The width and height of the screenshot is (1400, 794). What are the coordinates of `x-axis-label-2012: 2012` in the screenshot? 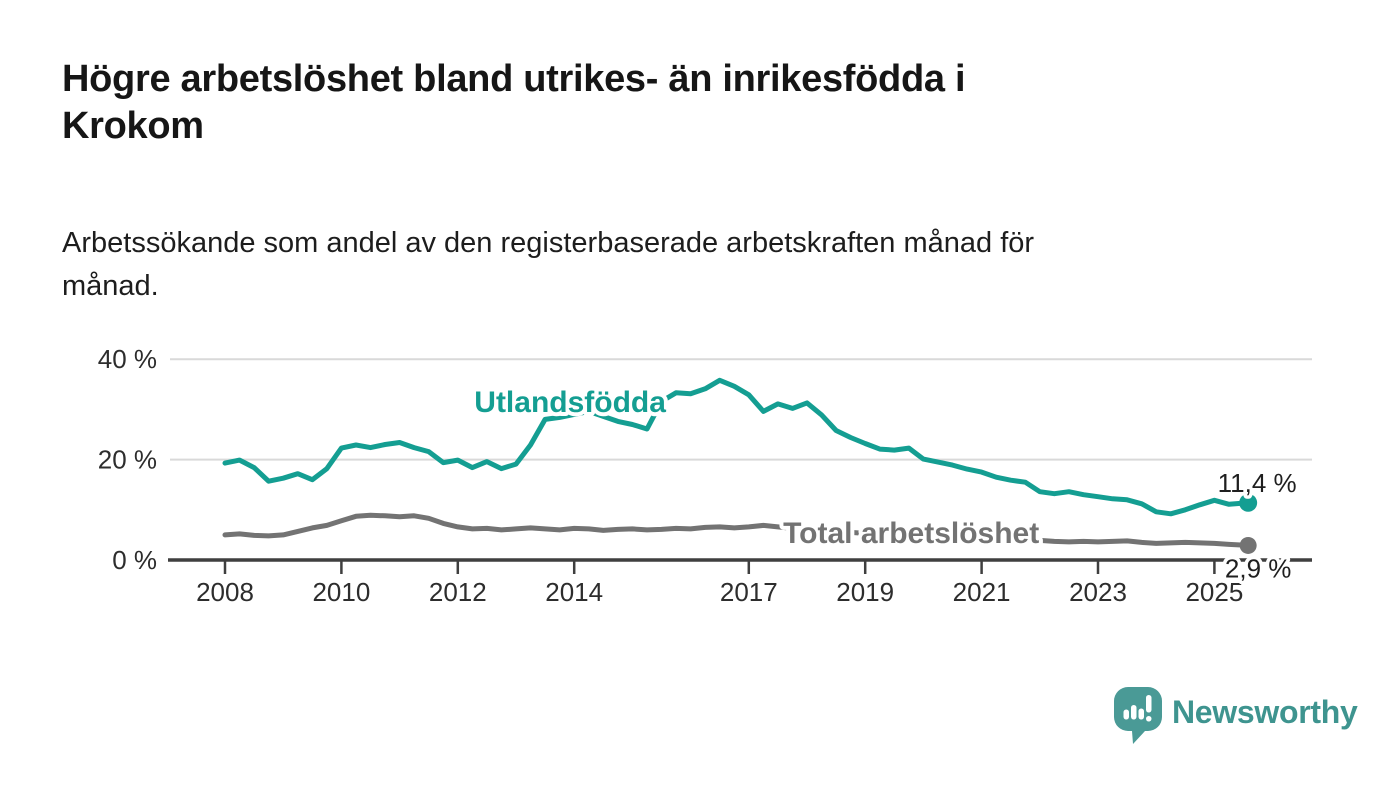 It's located at (458, 592).